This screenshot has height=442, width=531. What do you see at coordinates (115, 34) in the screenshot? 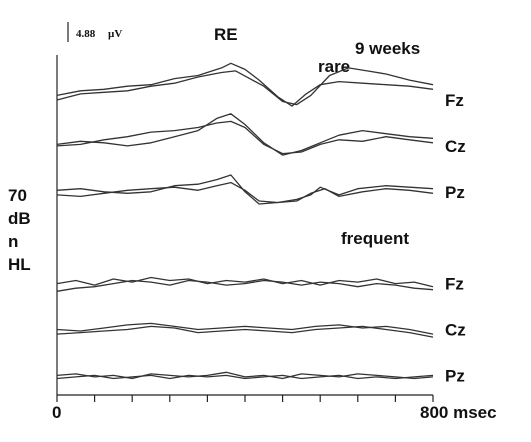
I see `scale-bar-unit: µV` at bounding box center [115, 34].